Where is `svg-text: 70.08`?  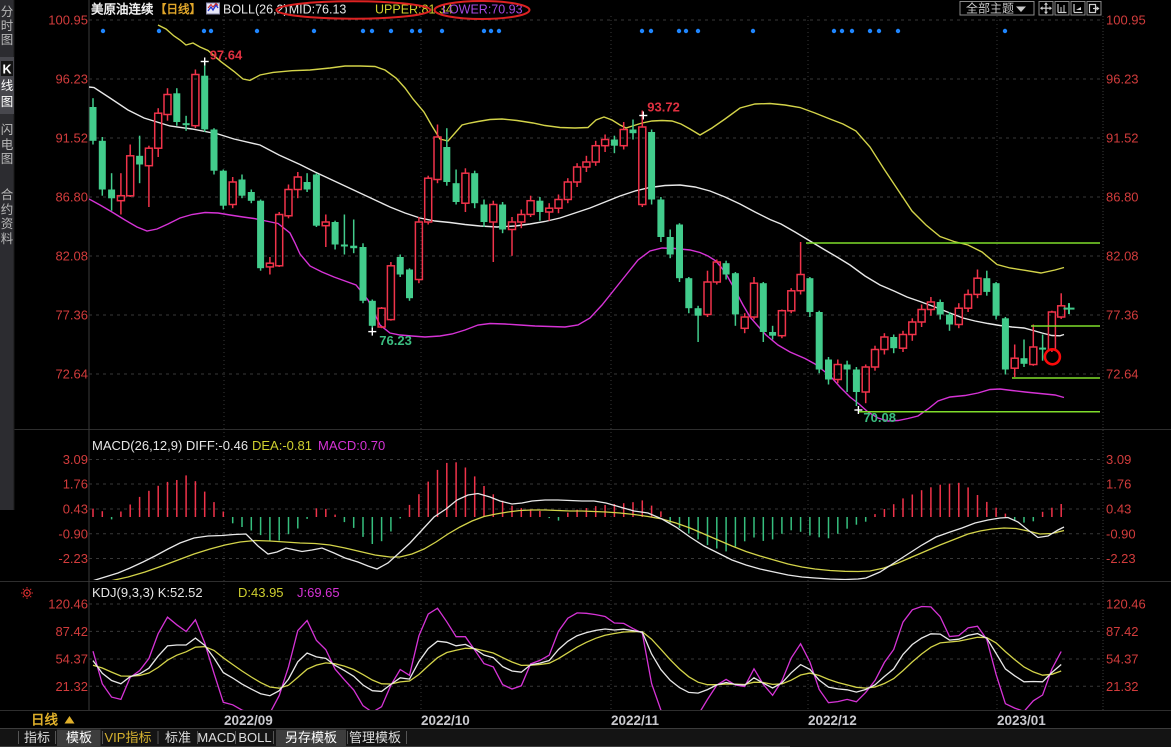
svg-text: 70.08 is located at coordinates (879, 417).